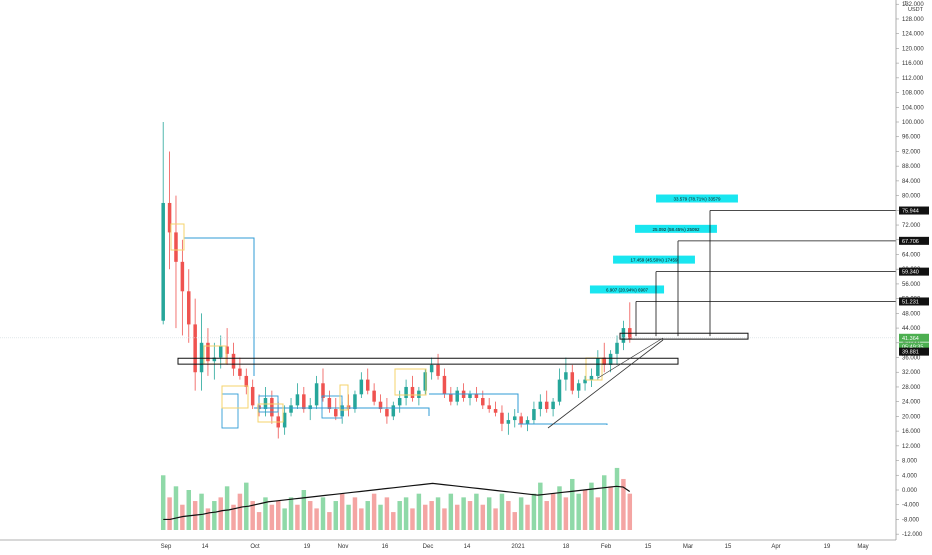 Image resolution: width=932 pixels, height=555 pixels. I want to click on price-tick-label: 12.000, so click(911, 447).